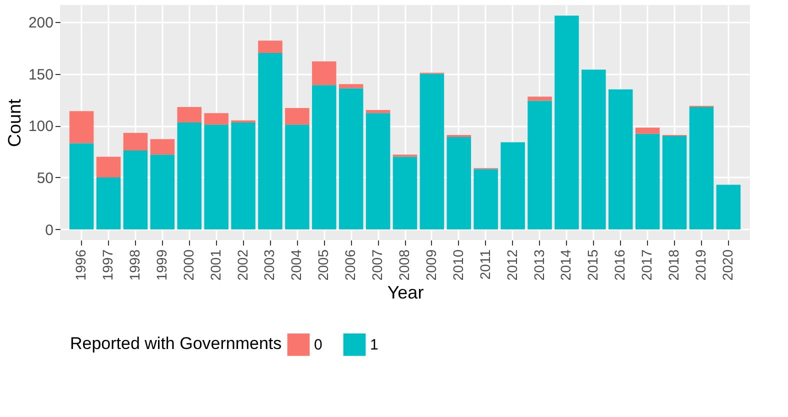 The image size is (788, 417). What do you see at coordinates (430, 265) in the screenshot?
I see `x-tick-label: 2009` at bounding box center [430, 265].